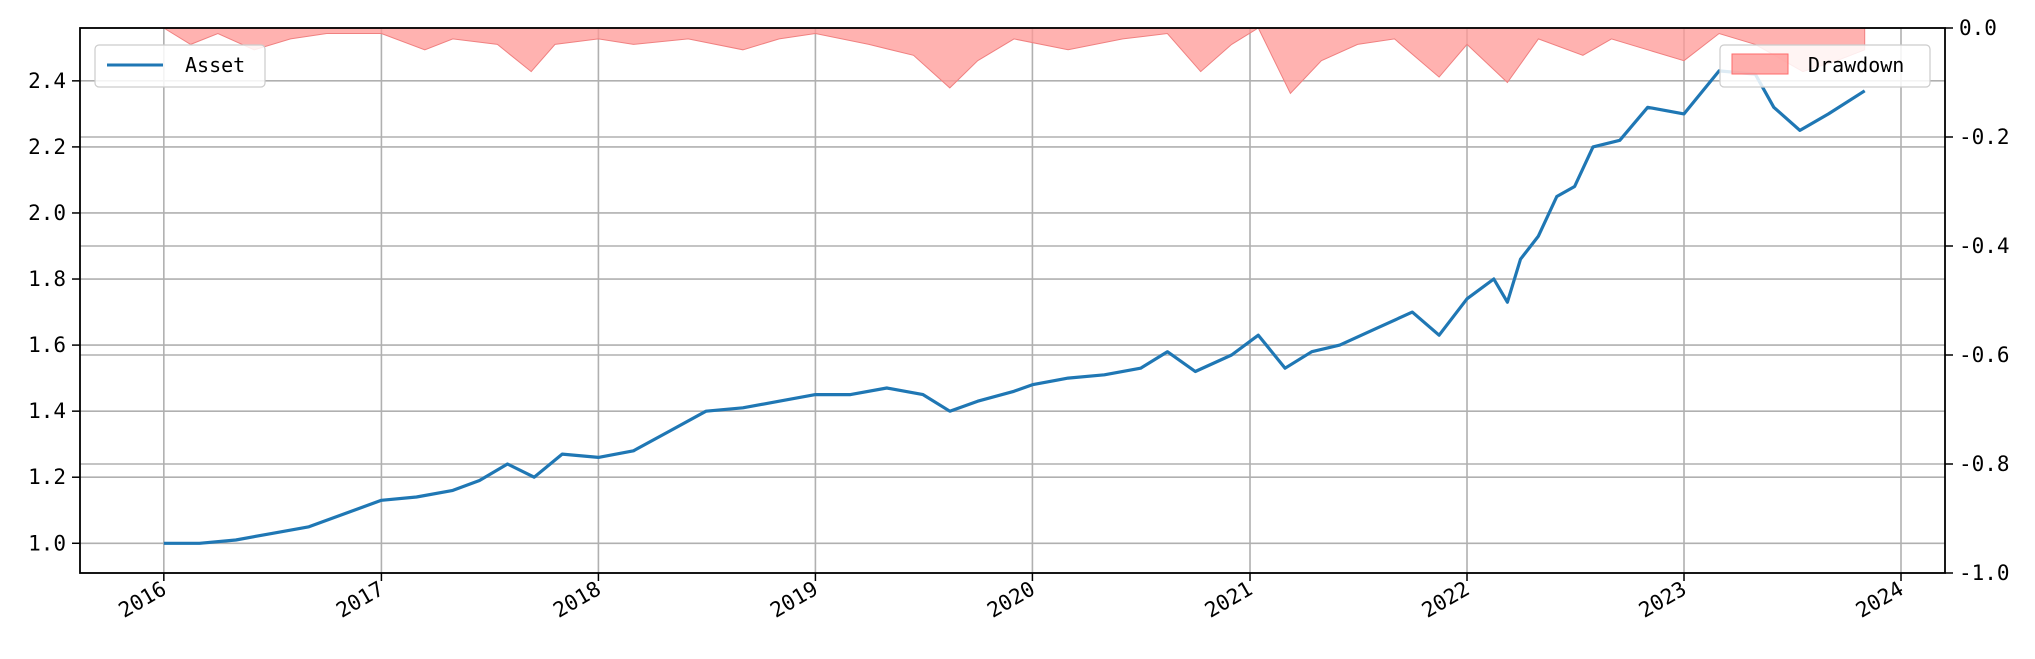 The image size is (2035, 659). Describe the element at coordinates (577, 600) in the screenshot. I see `x-tick-label-2: 2018` at that location.